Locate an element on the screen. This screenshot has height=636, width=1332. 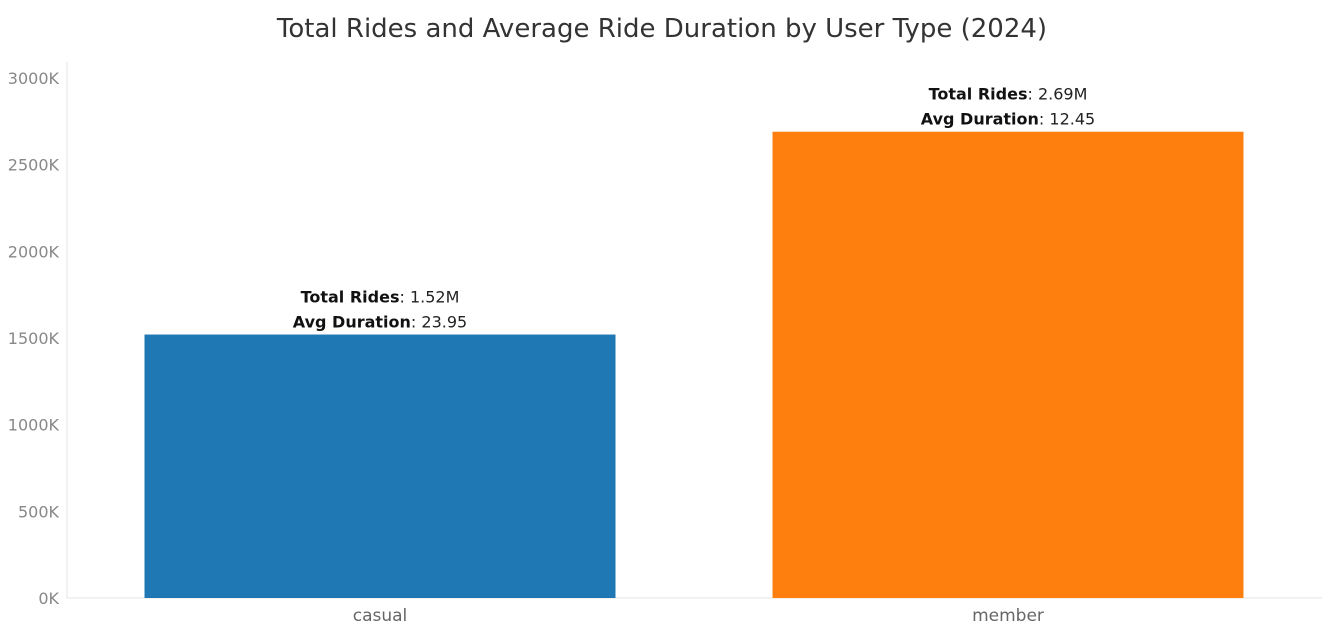
y-tick-label: 2000K is located at coordinates (34, 251).